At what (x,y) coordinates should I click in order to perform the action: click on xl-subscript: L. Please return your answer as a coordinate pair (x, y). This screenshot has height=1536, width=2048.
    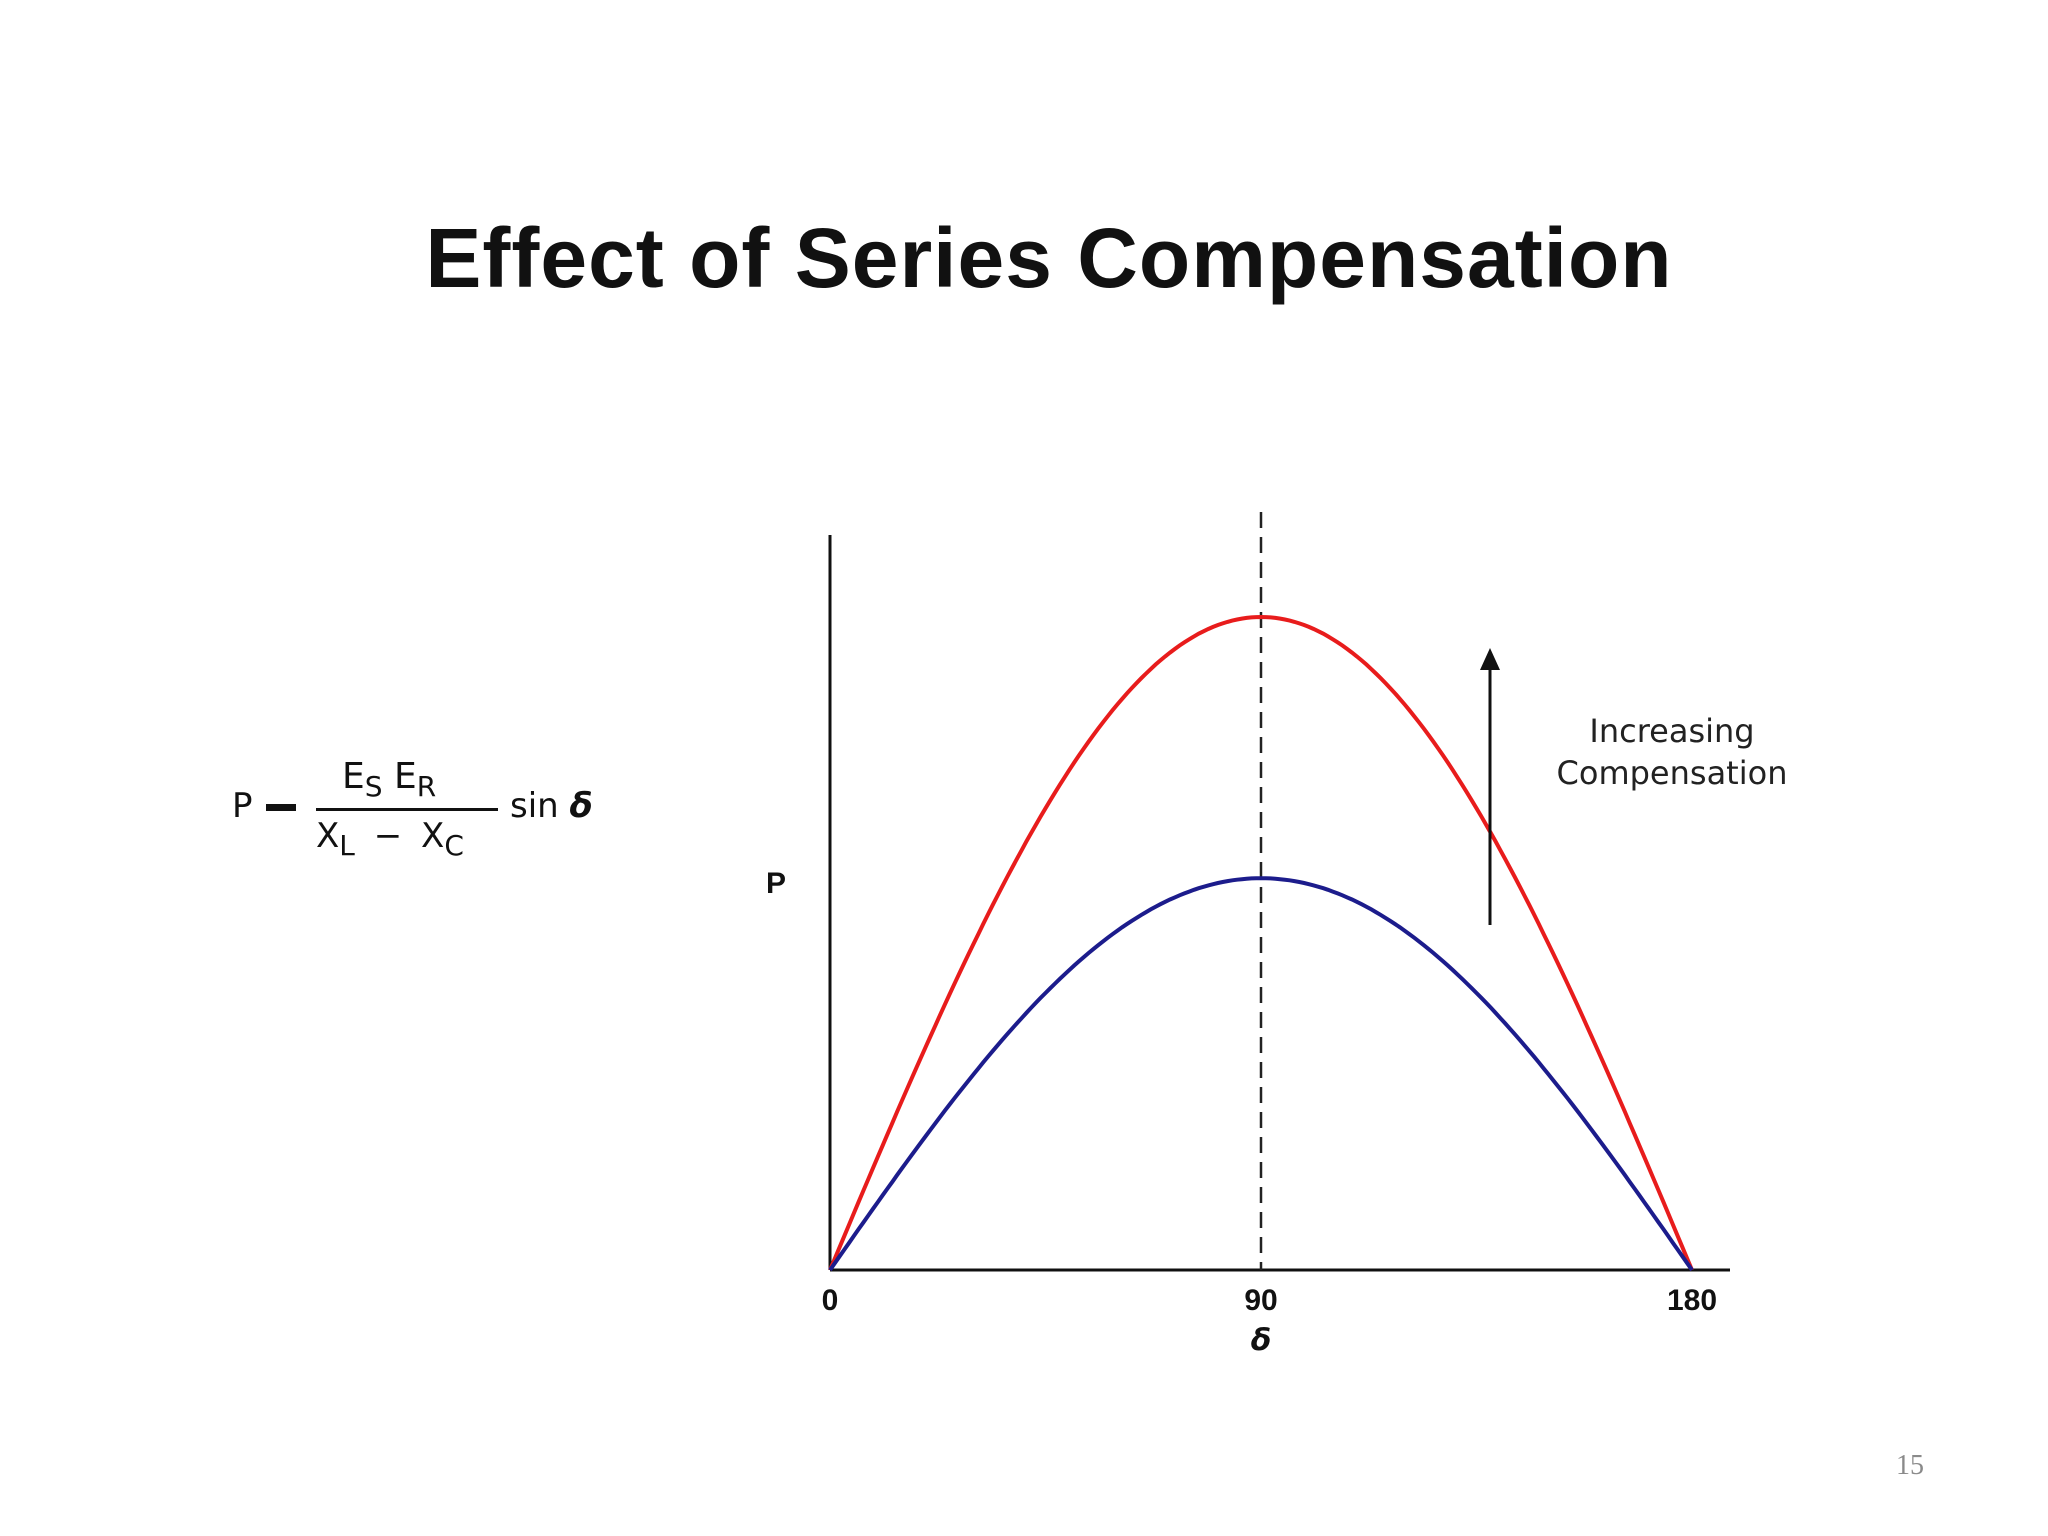
    Looking at the image, I should click on (347, 845).